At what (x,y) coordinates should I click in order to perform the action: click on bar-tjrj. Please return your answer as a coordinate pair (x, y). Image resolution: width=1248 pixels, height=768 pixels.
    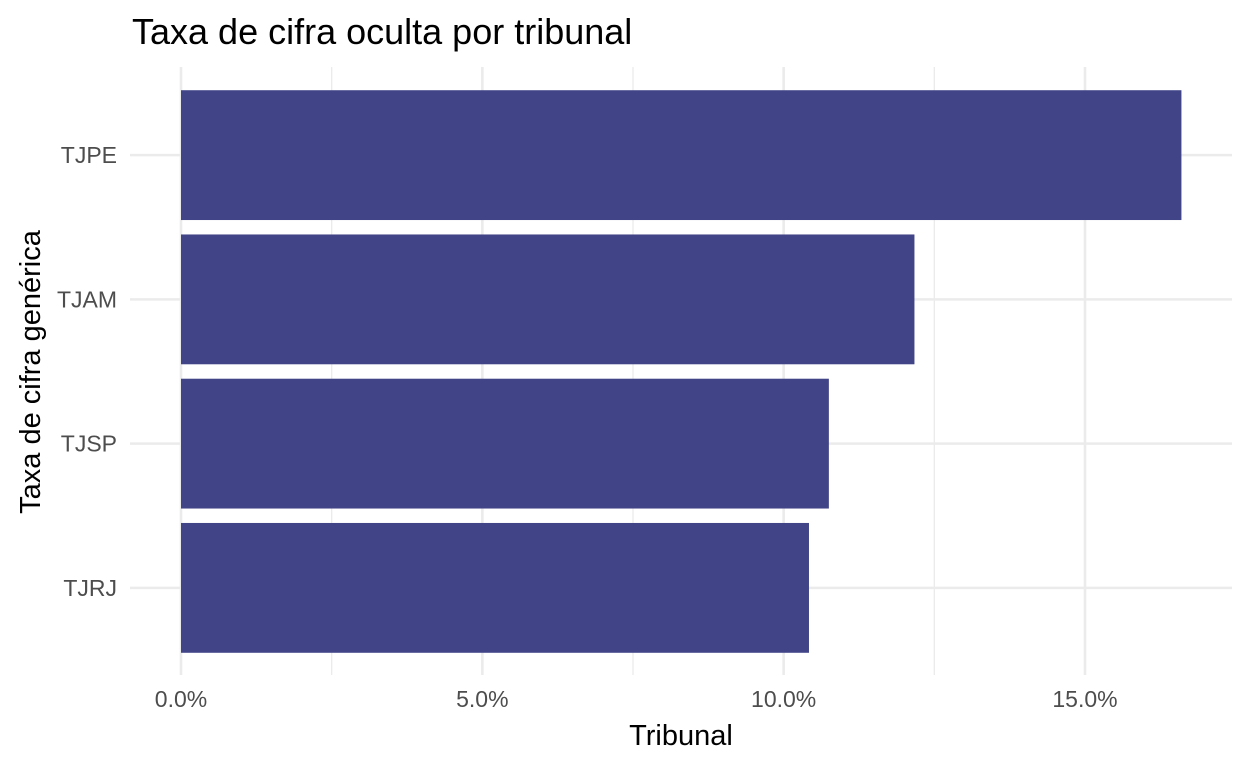
    Looking at the image, I should click on (495, 587).